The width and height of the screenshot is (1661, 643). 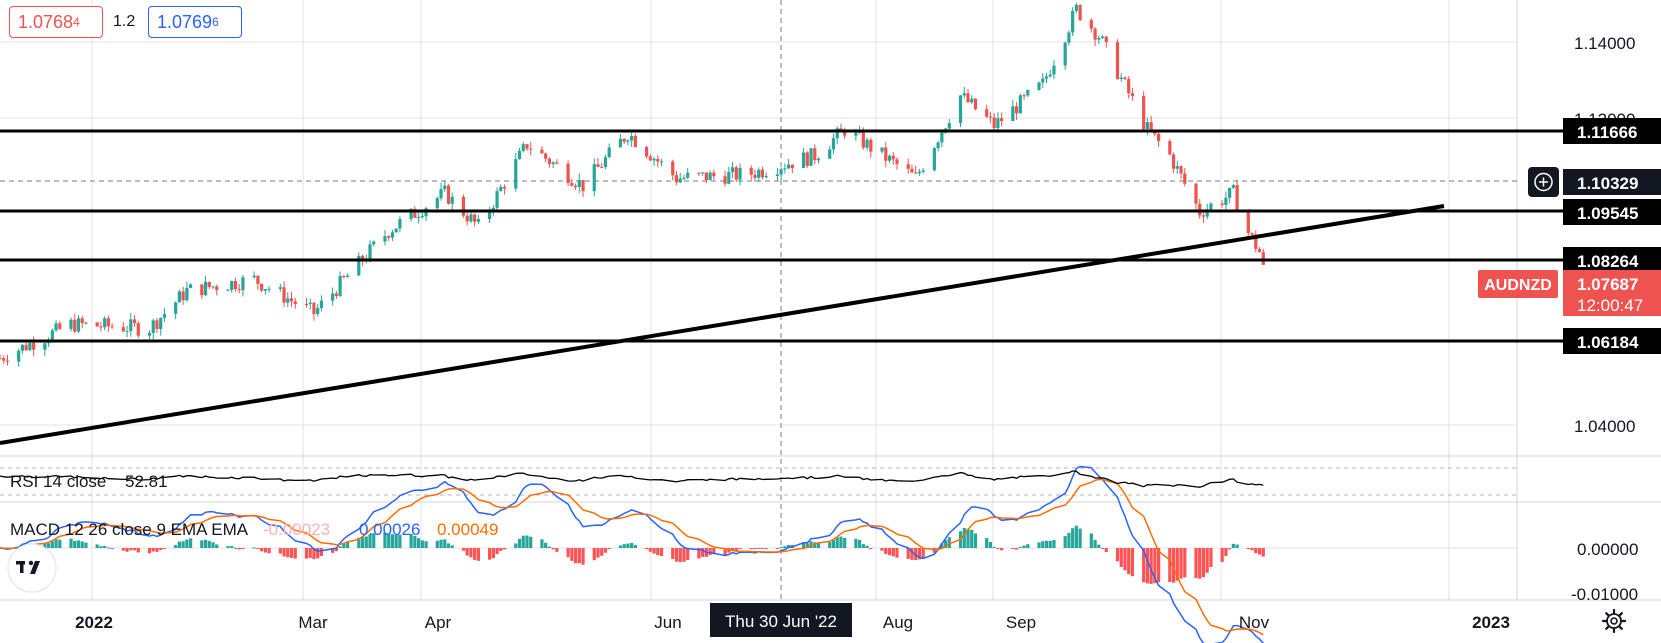 I want to click on tradingview-logo, so click(x=32, y=568).